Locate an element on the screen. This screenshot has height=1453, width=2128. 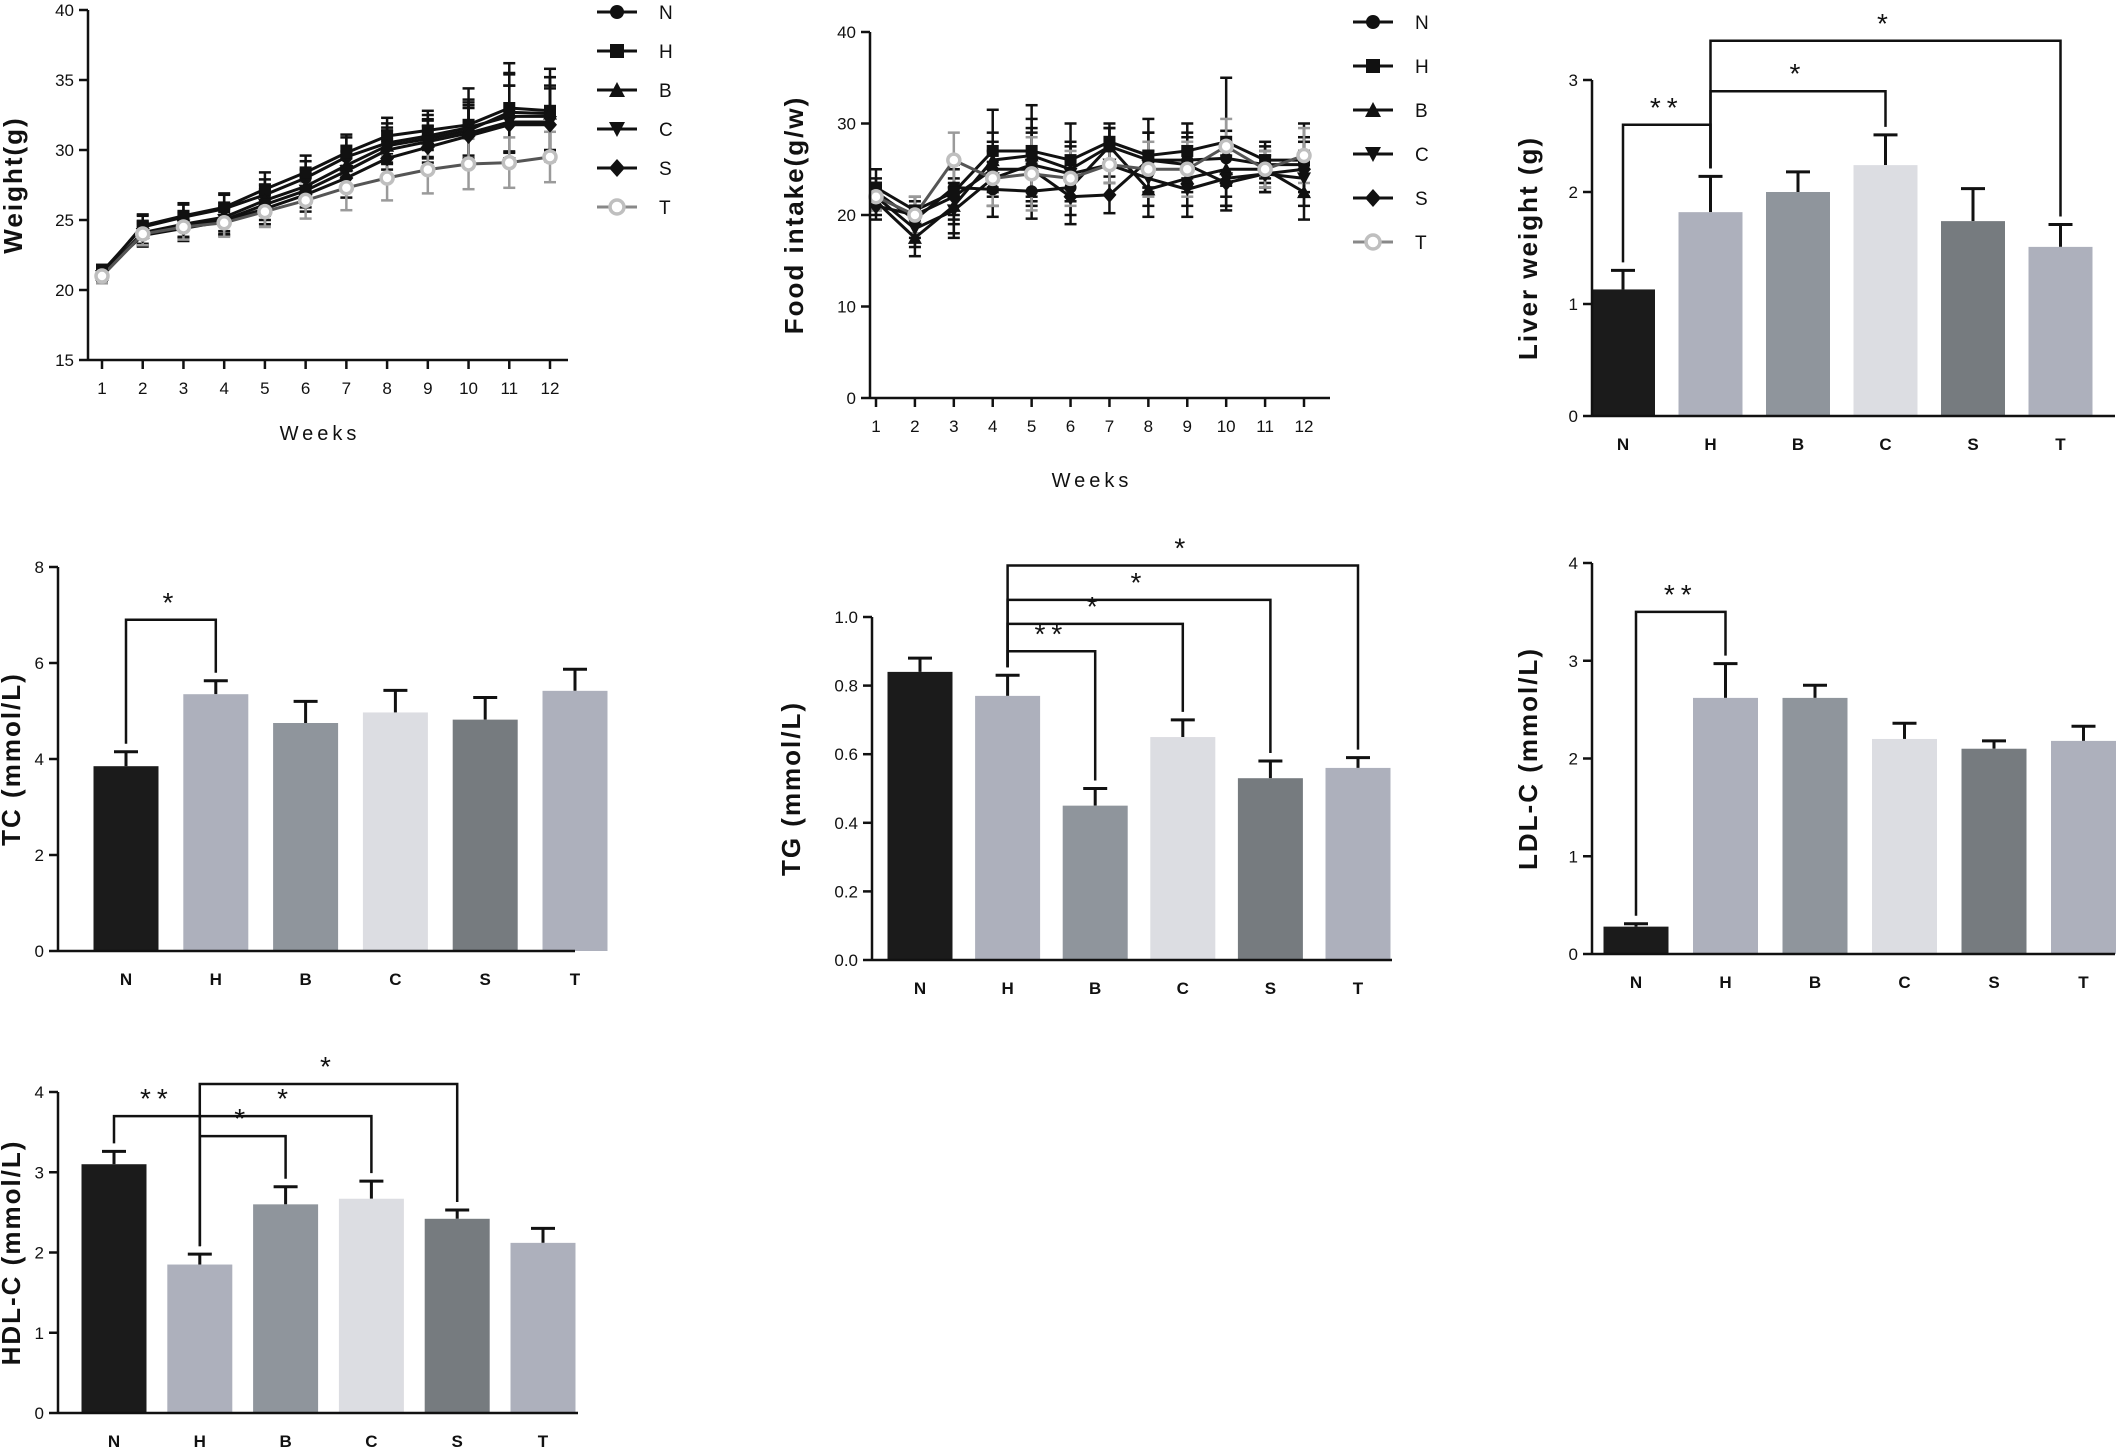
series-line-N is located at coordinates (1089, 183).